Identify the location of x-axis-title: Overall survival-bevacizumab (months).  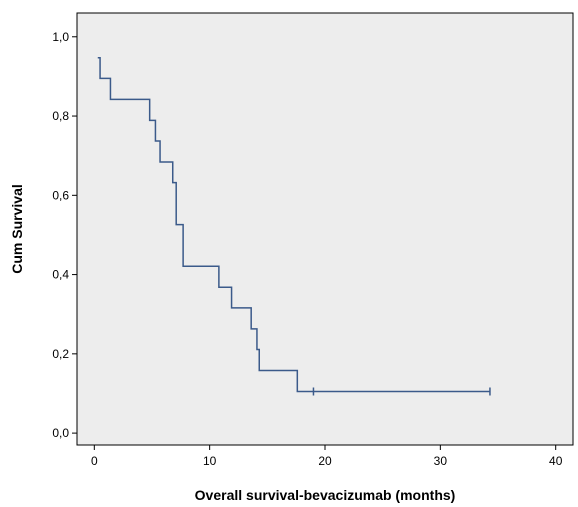
(325, 495).